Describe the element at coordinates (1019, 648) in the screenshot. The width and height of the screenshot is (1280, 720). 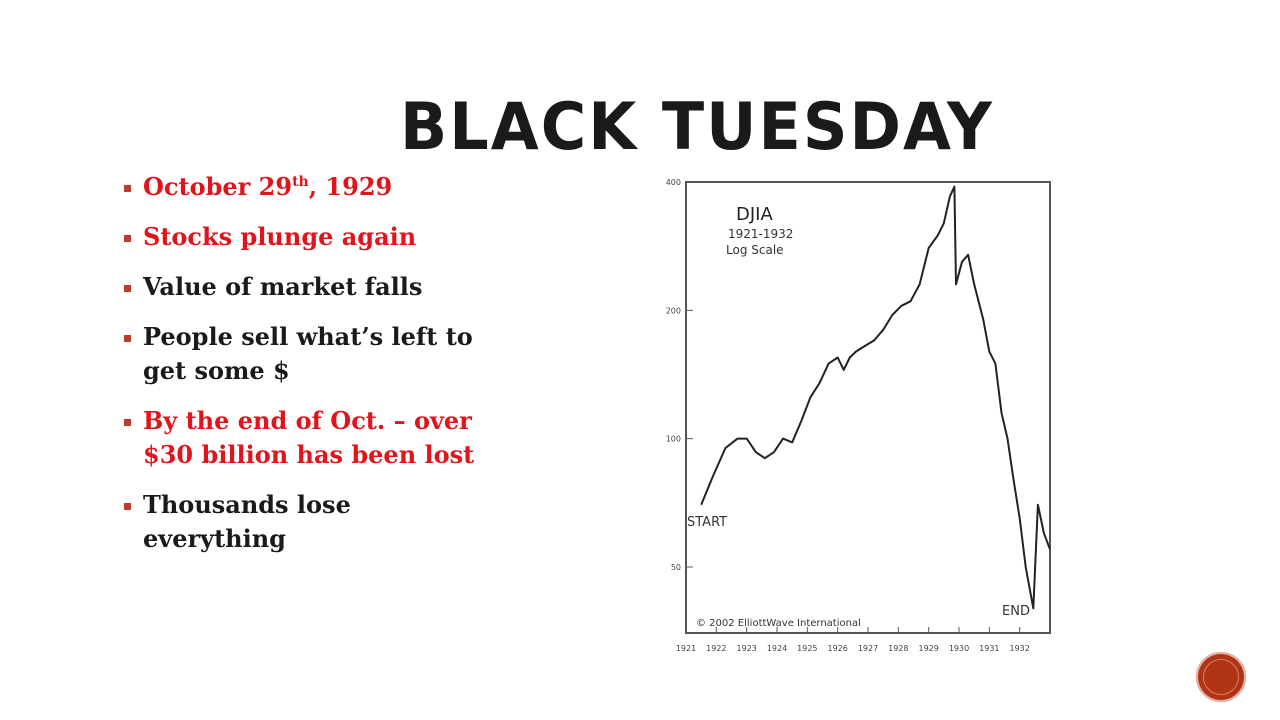
I see `x-tick-label: 1932` at that location.